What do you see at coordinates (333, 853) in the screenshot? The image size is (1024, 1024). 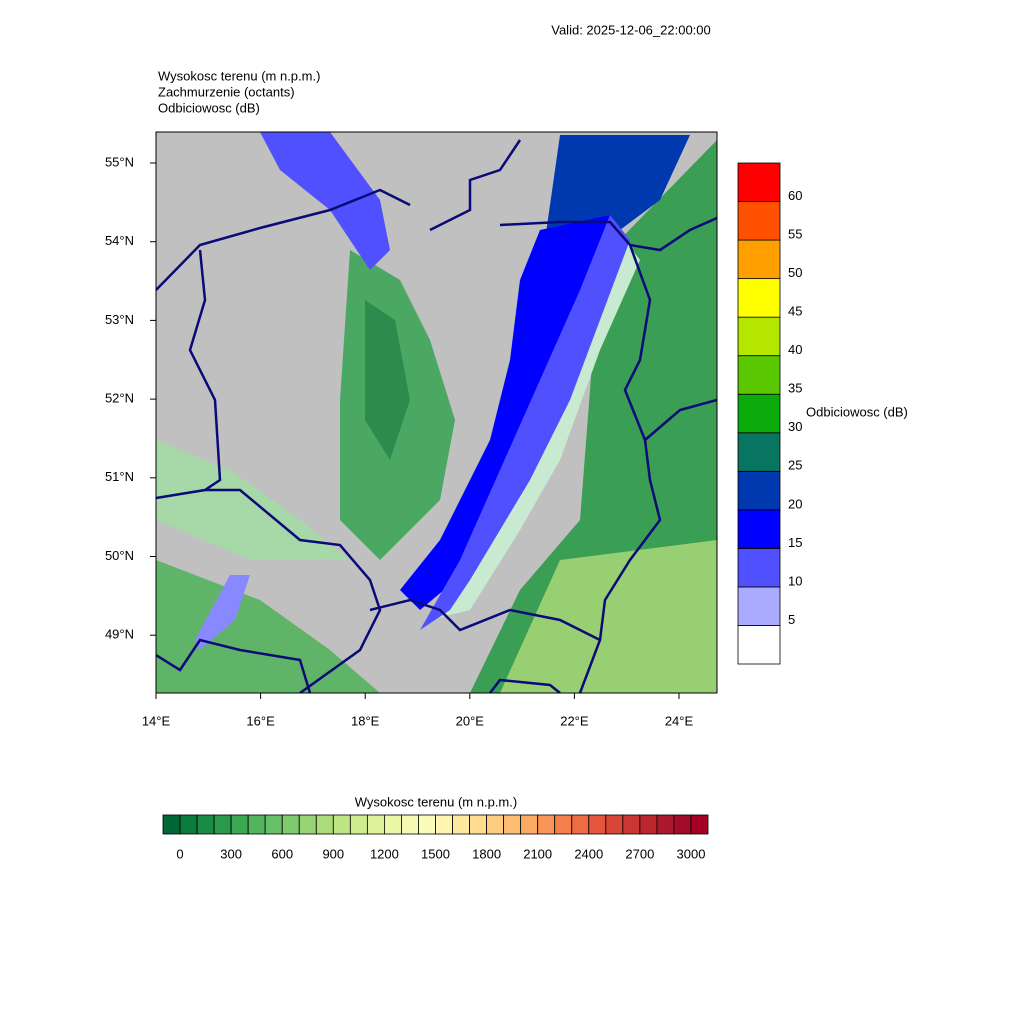 I see `legend-label: 900` at bounding box center [333, 853].